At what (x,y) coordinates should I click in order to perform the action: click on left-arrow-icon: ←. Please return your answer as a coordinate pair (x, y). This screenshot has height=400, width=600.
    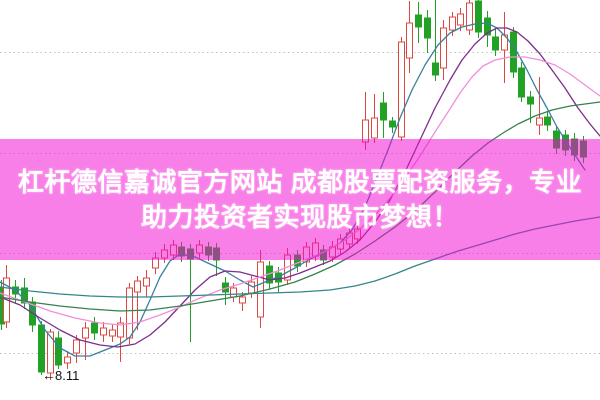
    Looking at the image, I should click on (49, 375).